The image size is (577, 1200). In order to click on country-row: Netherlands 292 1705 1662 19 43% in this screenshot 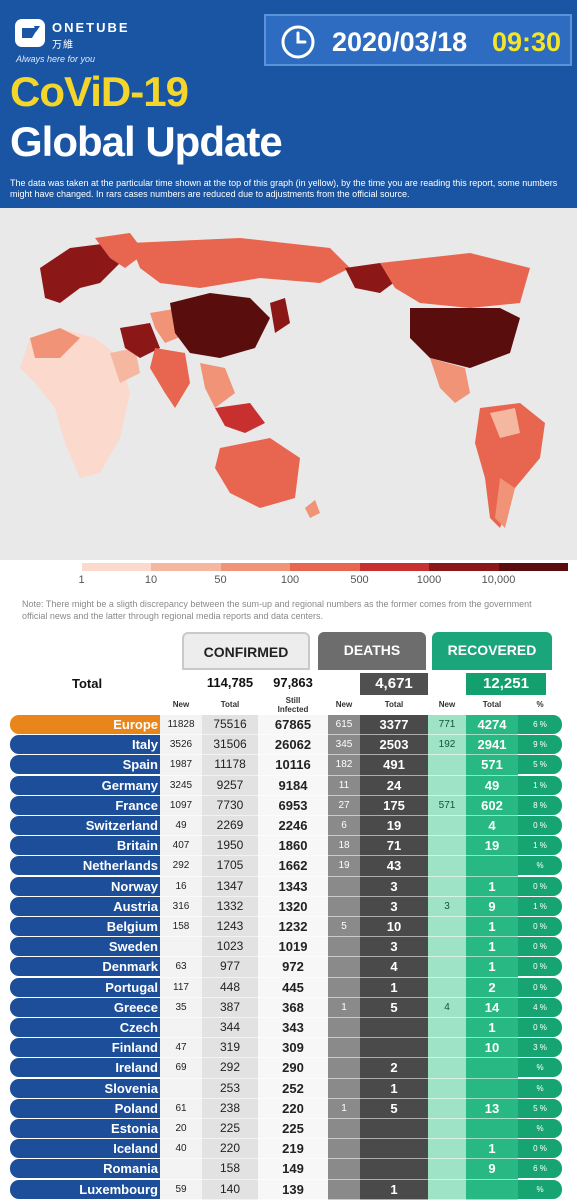, I will do `click(289, 866)`.